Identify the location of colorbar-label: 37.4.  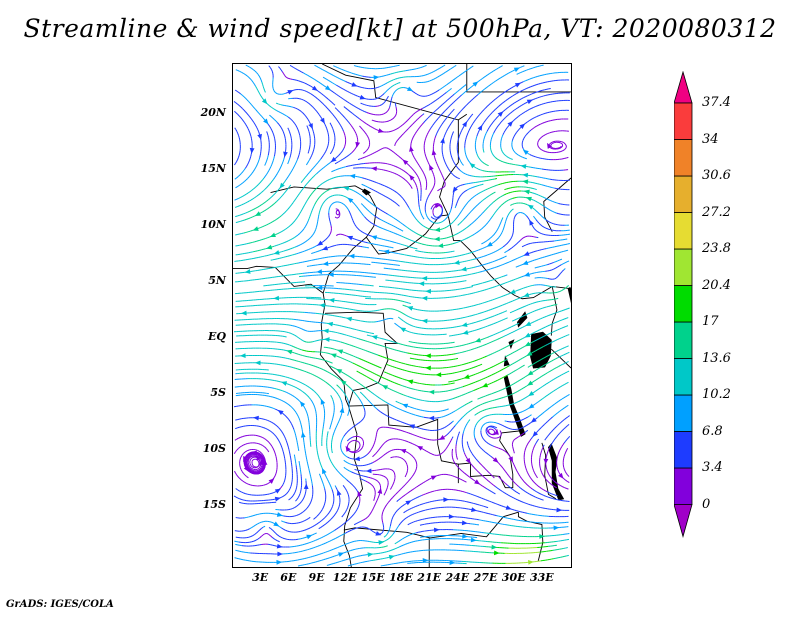
(716, 102).